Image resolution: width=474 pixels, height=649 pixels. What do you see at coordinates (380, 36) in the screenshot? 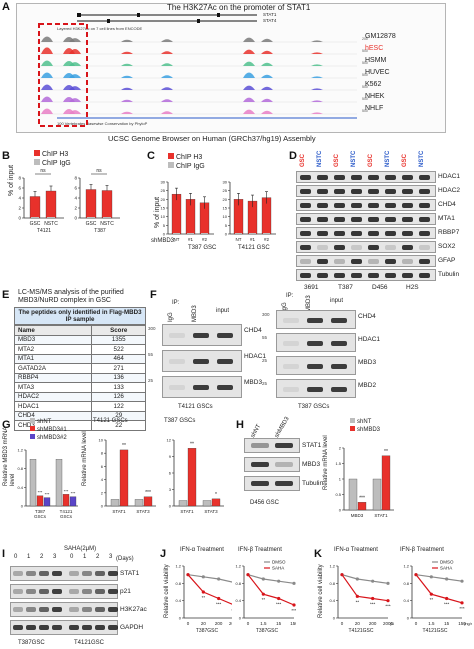
I see `track-name: GM12878` at bounding box center [380, 36].